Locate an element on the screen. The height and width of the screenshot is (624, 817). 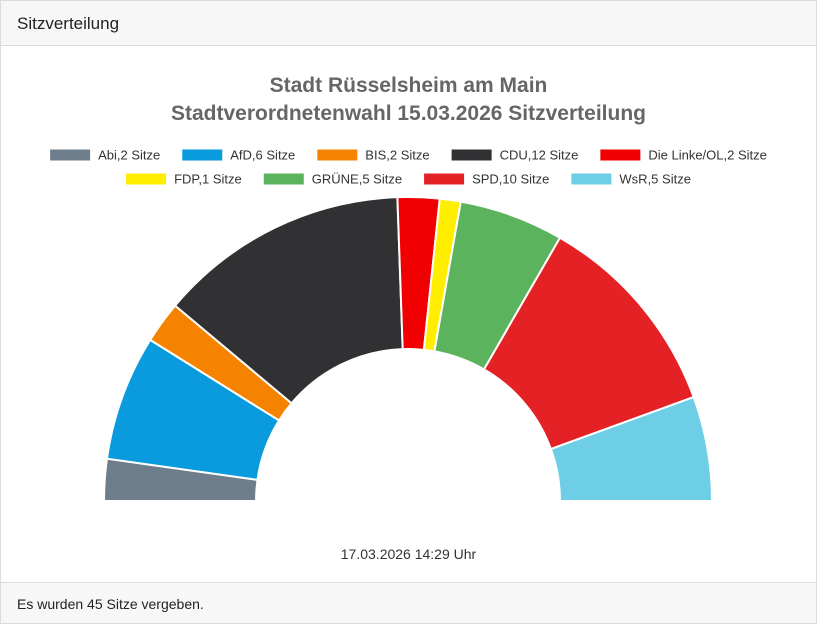
legend-item-die-linke-ol: Die Linke/OL,2 Sitze is located at coordinates (683, 155).